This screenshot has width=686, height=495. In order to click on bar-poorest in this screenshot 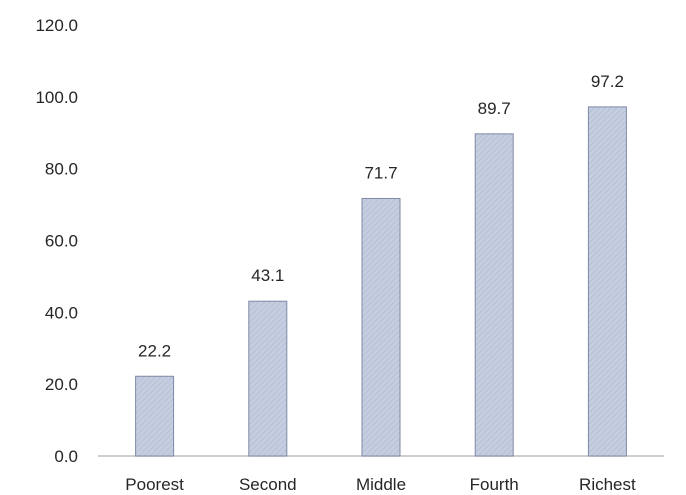, I will do `click(155, 416)`.